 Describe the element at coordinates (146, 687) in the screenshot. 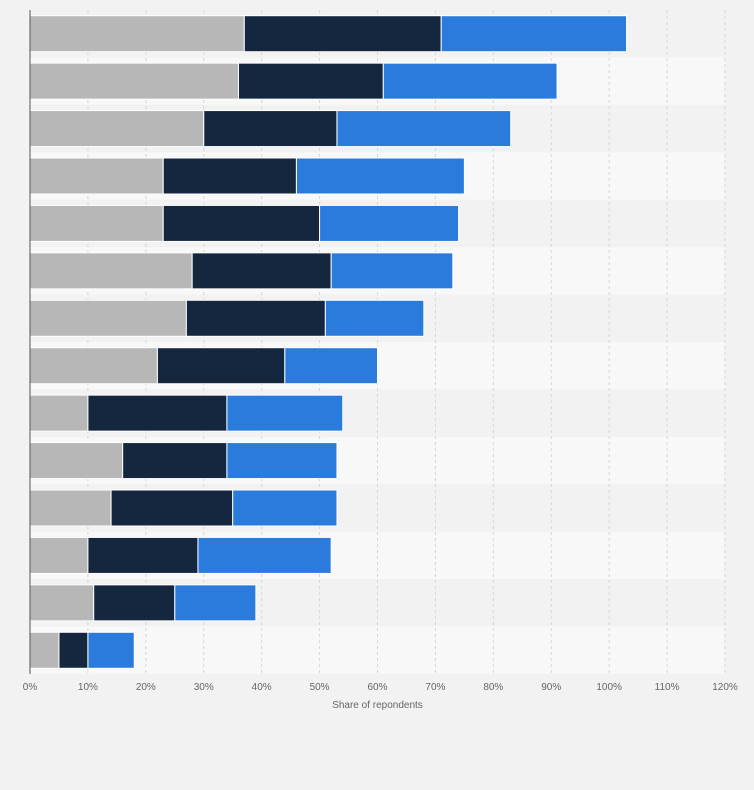

I see `x-tick-label: 20%` at that location.